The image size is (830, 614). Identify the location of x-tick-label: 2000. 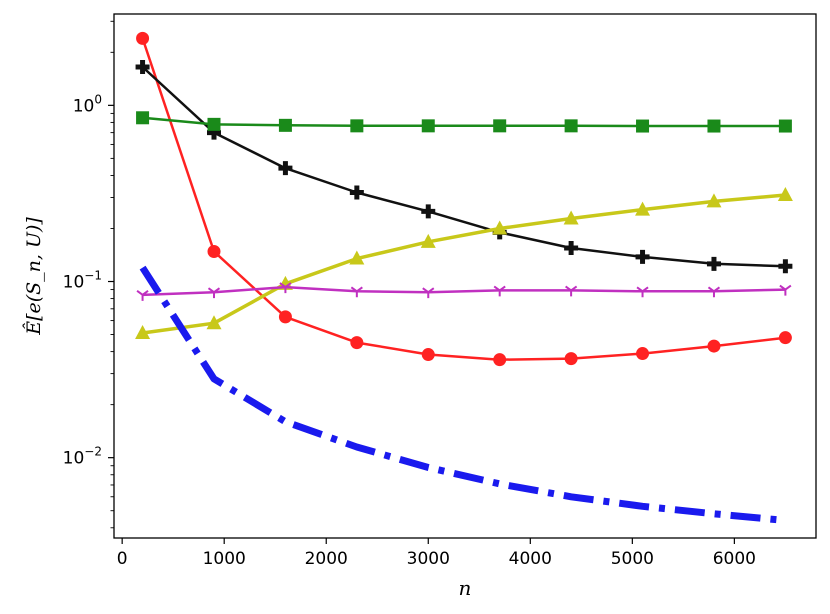
(326, 559).